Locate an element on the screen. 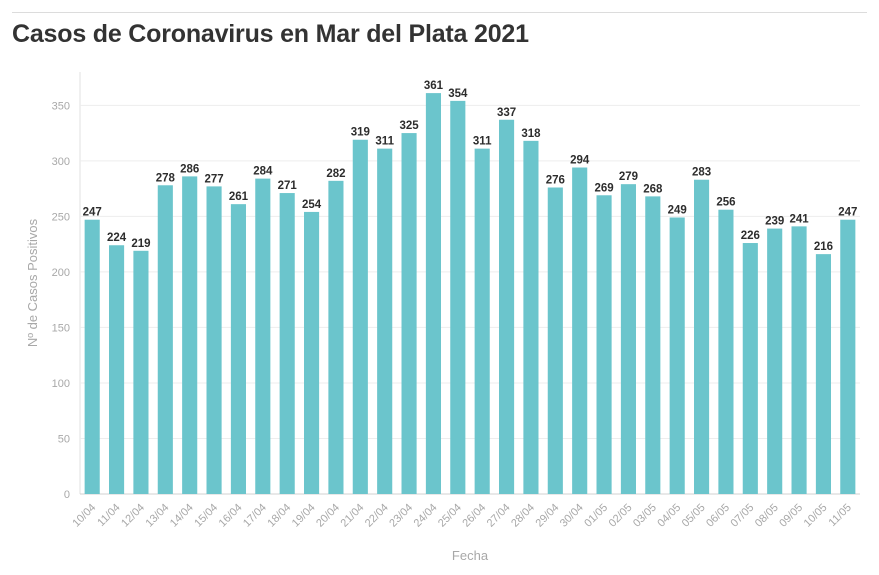 Image resolution: width=879 pixels, height=575 pixels. x-tick-label: 03/05 is located at coordinates (645, 516).